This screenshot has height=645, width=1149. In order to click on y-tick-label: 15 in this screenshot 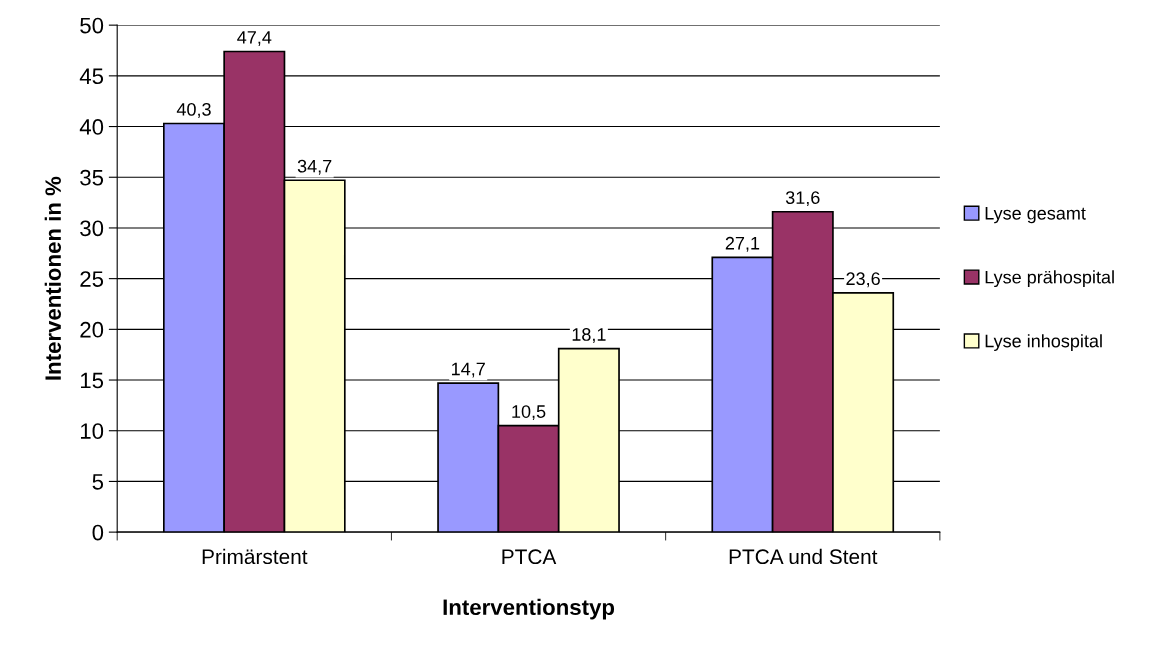, I will do `click(92, 380)`.